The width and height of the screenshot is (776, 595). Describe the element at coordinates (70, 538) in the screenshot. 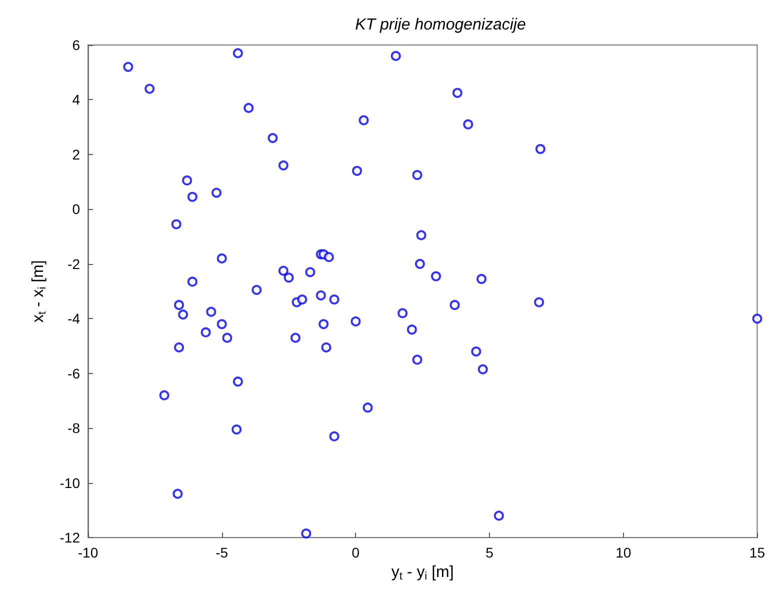

I see `y-tick-label: -12` at that location.